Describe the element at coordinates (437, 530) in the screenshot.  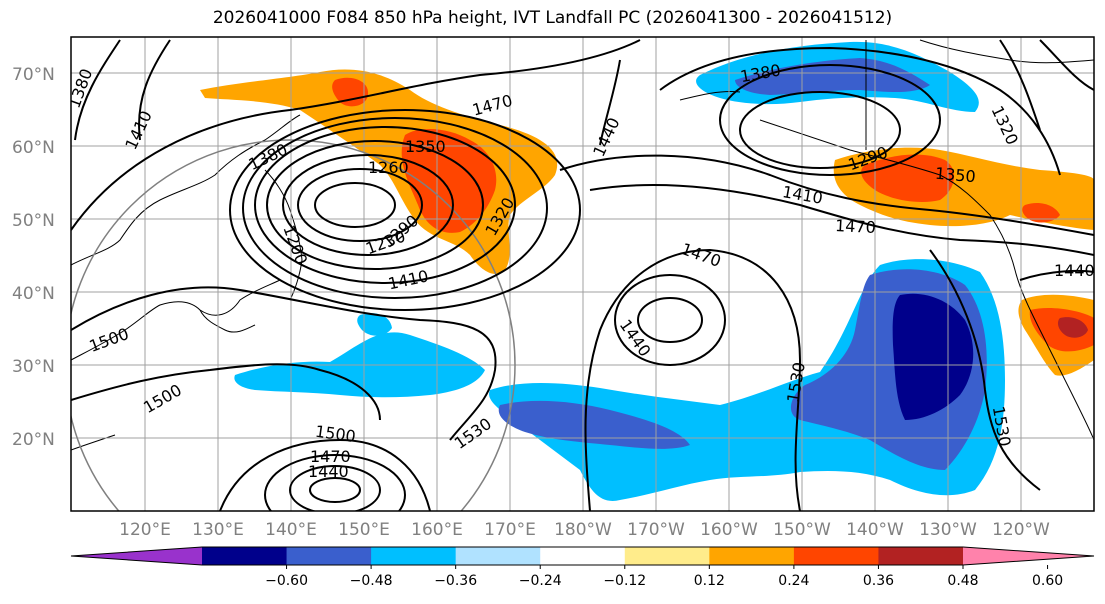
I see `lon-label: 160°E` at that location.